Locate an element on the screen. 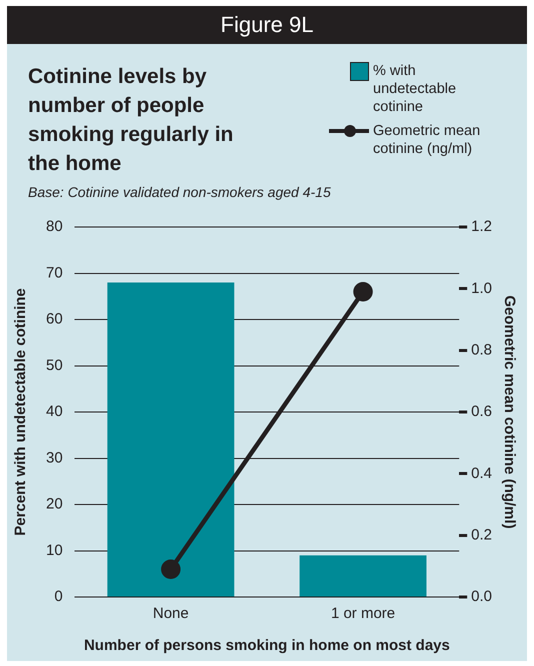 The width and height of the screenshot is (534, 666). y-tick-label: 70 is located at coordinates (54, 273).